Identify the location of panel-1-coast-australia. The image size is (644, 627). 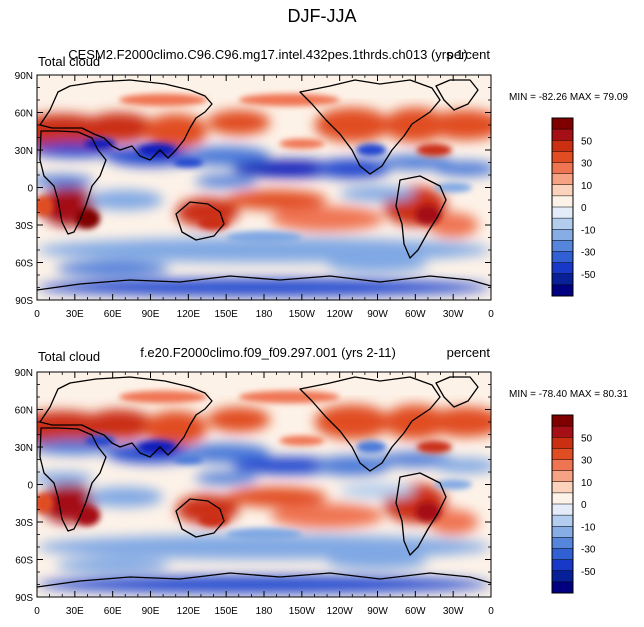
(200, 221).